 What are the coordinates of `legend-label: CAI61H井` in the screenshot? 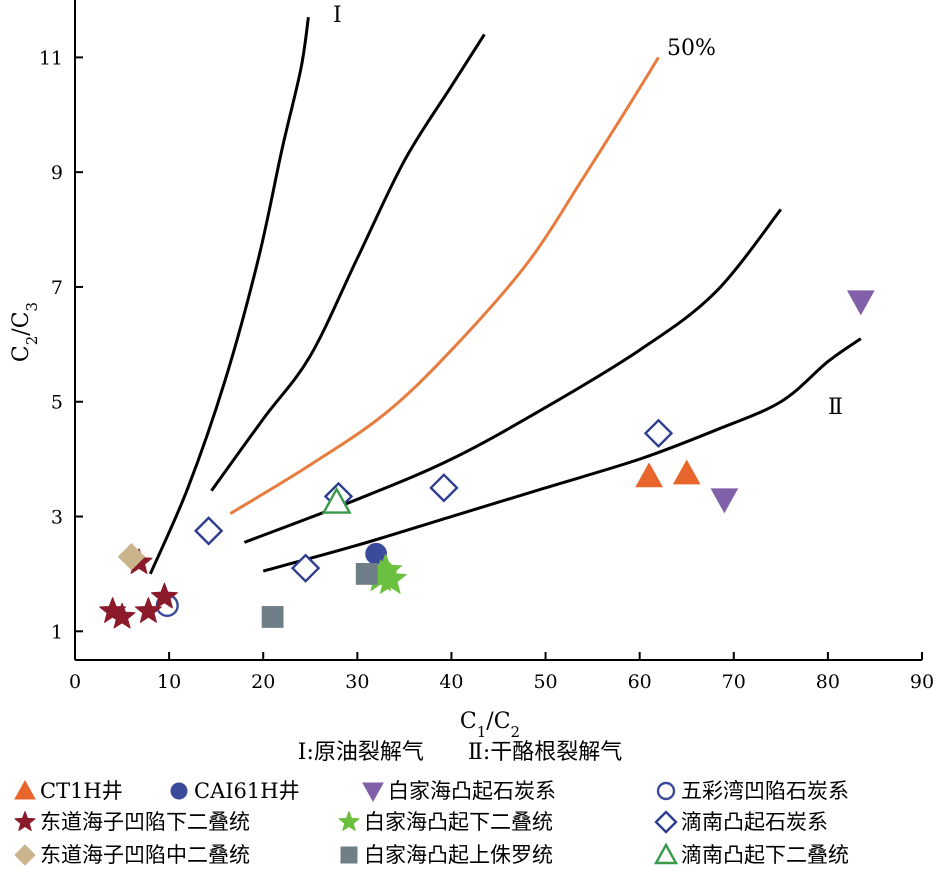 It's located at (247, 791).